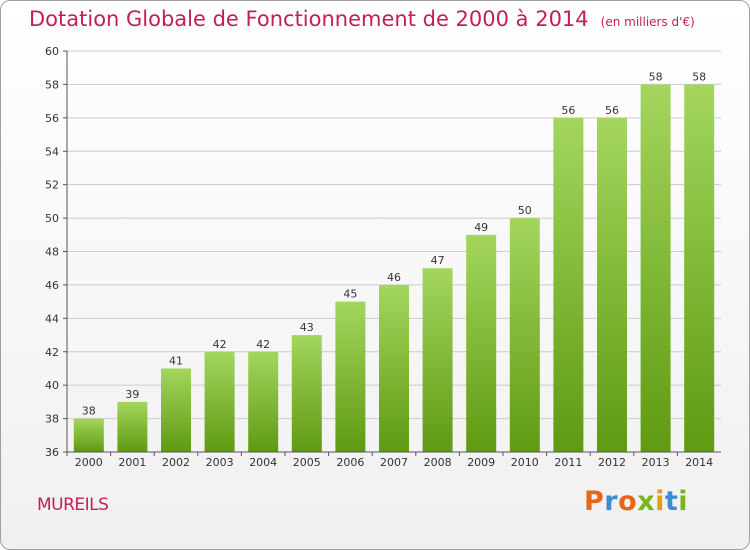 The width and height of the screenshot is (750, 550). What do you see at coordinates (350, 294) in the screenshot?
I see `data-label: 45` at bounding box center [350, 294].